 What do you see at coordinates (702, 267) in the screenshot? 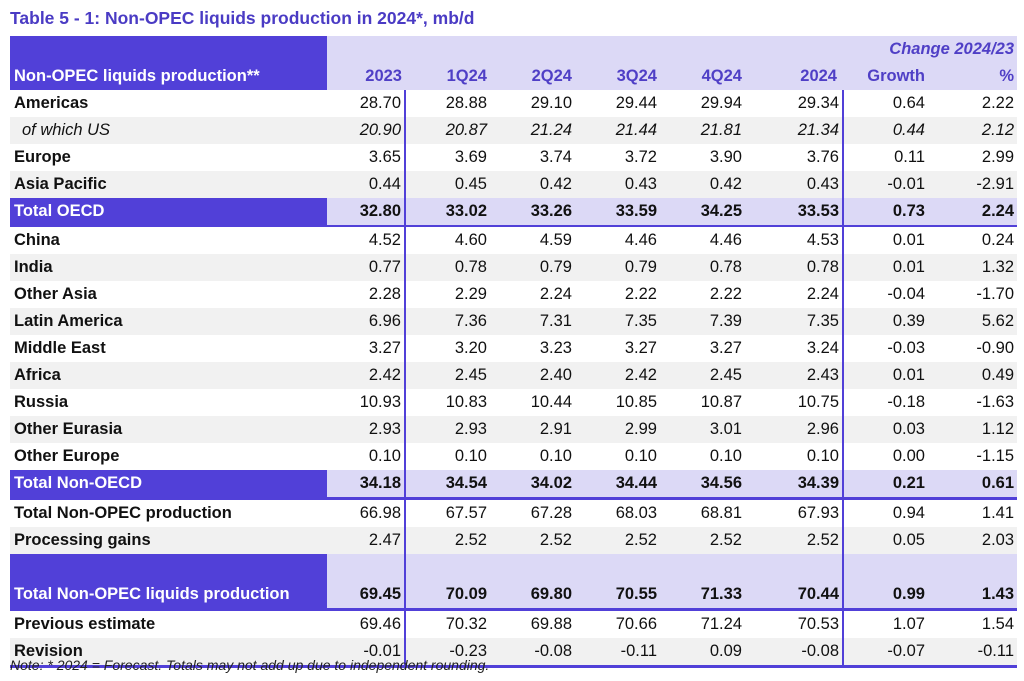
I see `cell-4q24: 0.78` at bounding box center [702, 267].